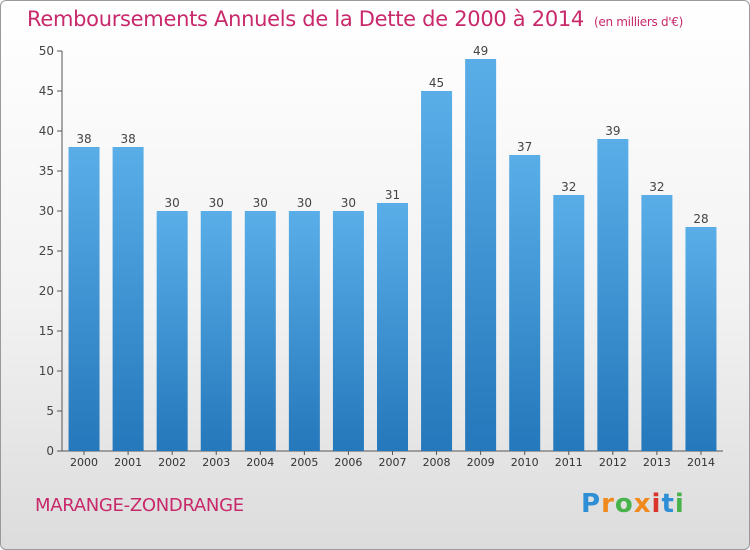 This screenshot has height=550, width=750. Describe the element at coordinates (613, 462) in the screenshot. I see `x-tick-label: 2012` at that location.